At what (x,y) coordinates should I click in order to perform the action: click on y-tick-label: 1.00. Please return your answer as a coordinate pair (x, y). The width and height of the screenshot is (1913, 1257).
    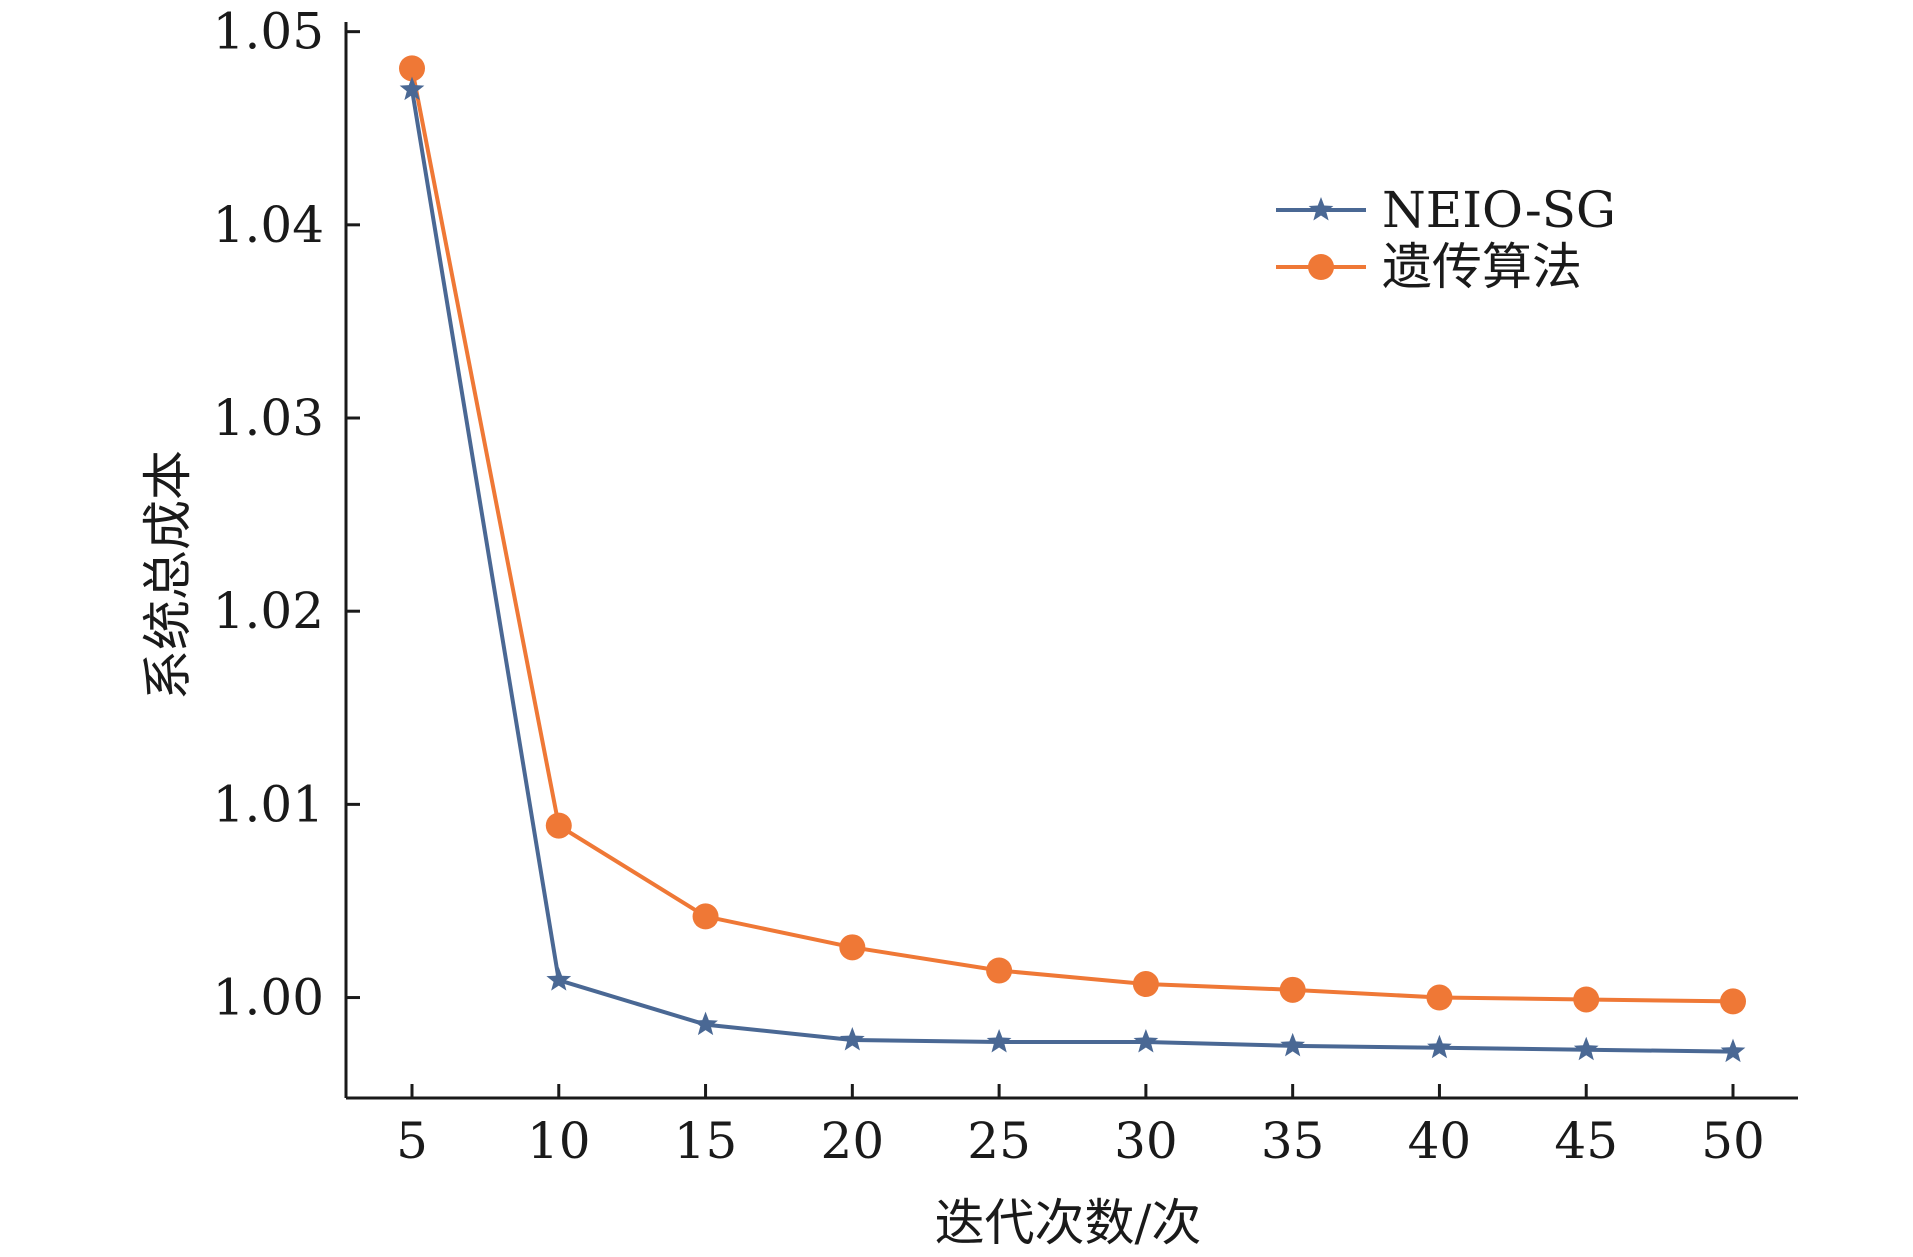
    Looking at the image, I should click on (268, 998).